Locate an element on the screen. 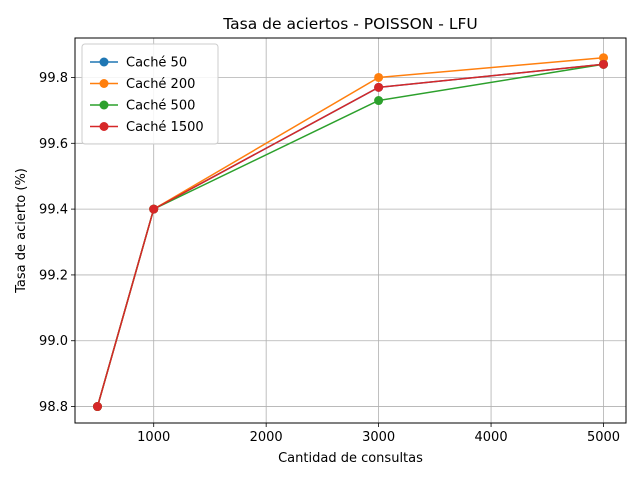  legend-label: Caché 50 is located at coordinates (156, 63).